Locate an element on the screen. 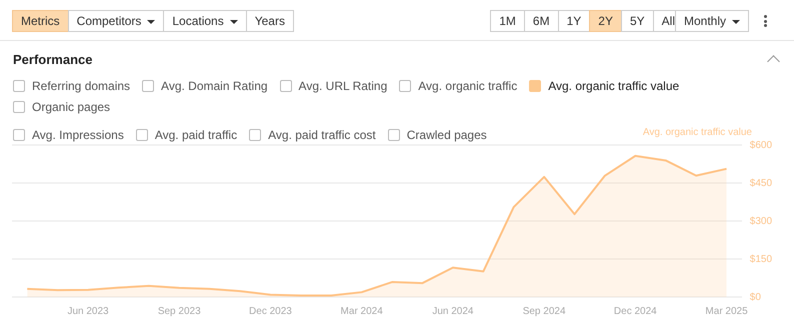  text: Referring domains is located at coordinates (81, 86).